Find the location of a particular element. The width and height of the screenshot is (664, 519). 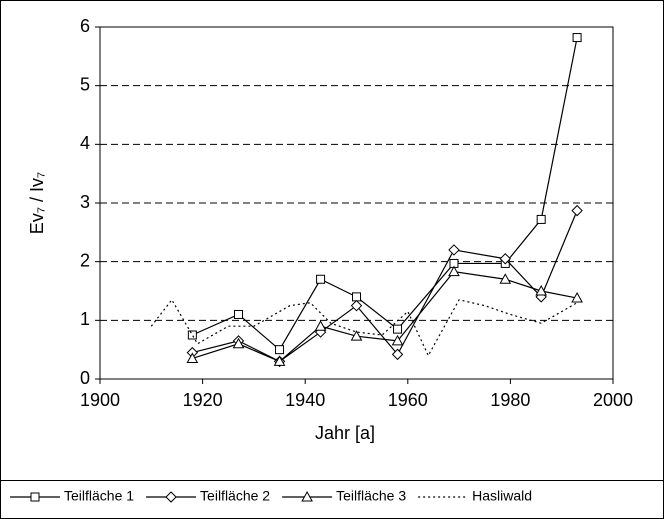

y-tick-label: 3 is located at coordinates (85, 202).